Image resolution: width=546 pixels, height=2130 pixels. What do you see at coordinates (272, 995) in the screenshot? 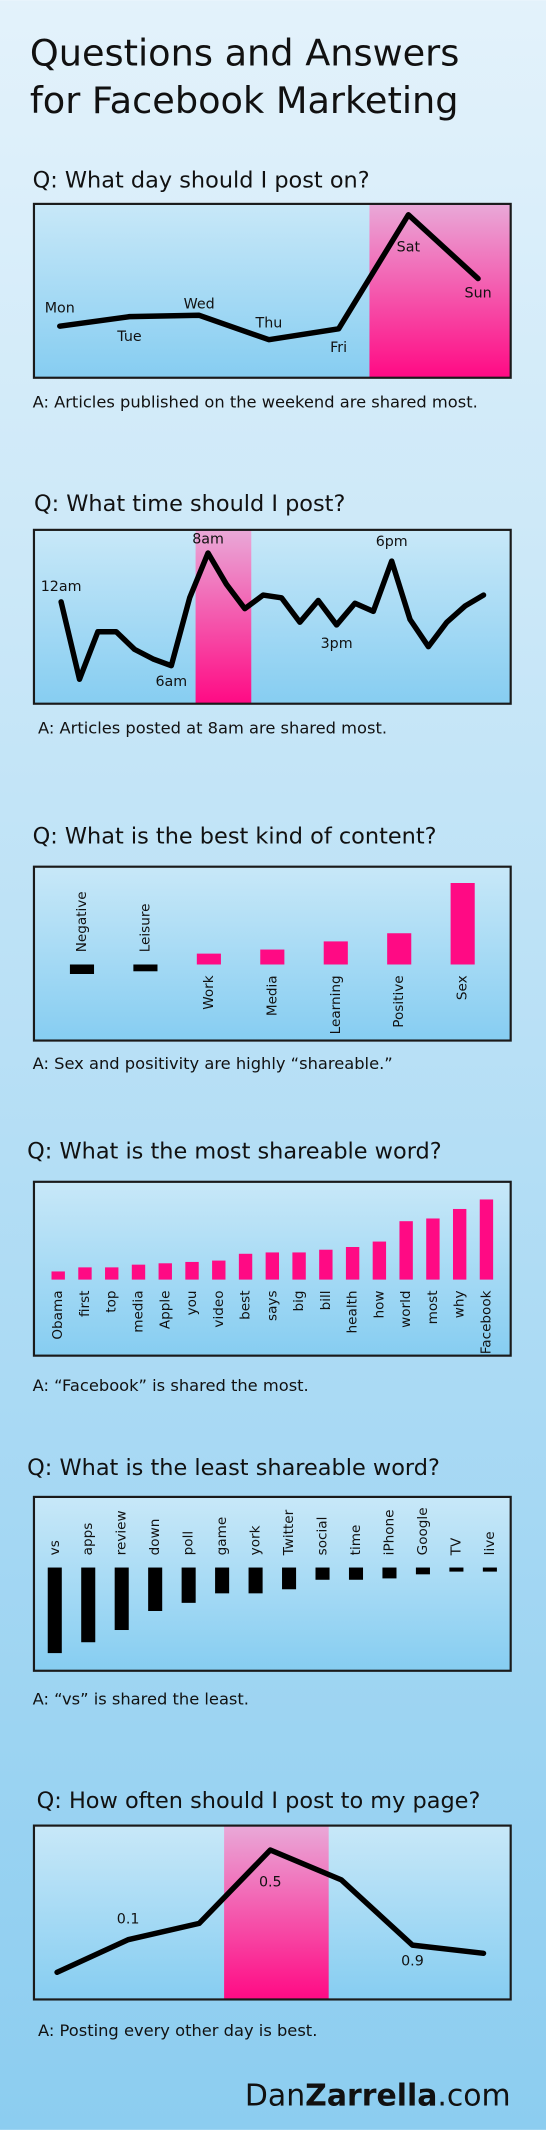
I see `bar-label: Media` at bounding box center [272, 995].